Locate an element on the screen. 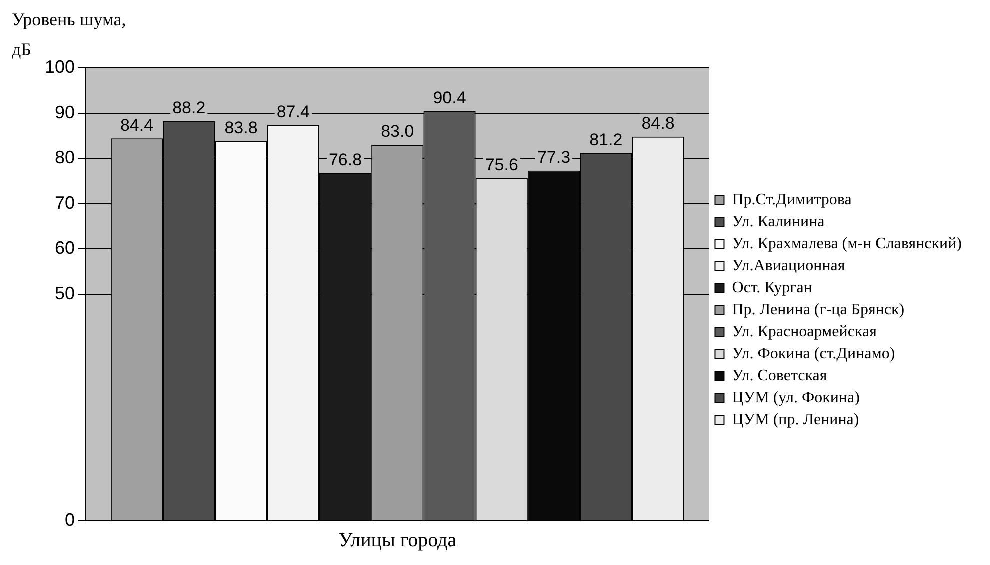  x-axis-title: Улицы города is located at coordinates (397, 540).